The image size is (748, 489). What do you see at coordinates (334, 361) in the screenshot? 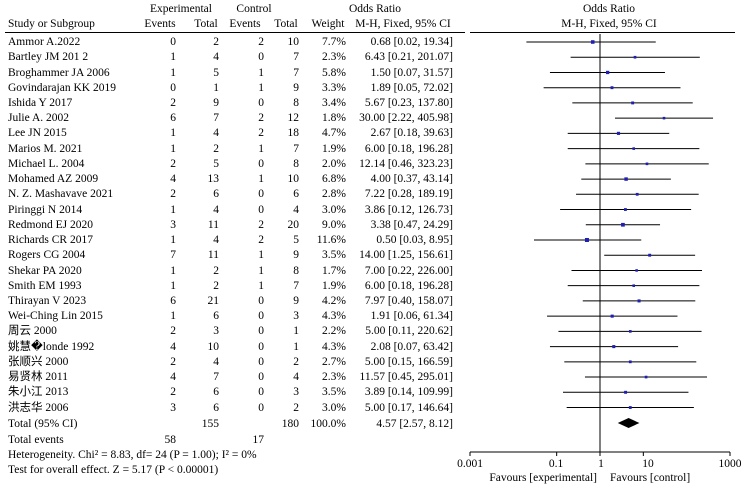
I see `study-weight: 2.7%` at bounding box center [334, 361].